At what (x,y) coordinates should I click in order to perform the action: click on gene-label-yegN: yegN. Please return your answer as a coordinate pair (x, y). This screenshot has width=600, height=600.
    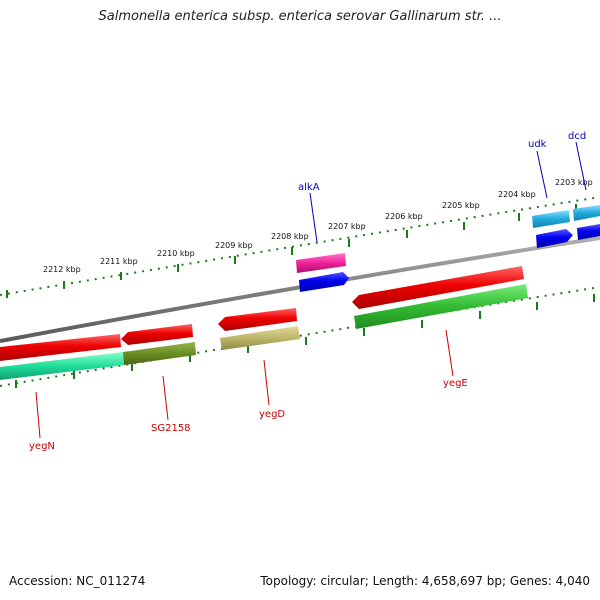
    Looking at the image, I should click on (42, 446).